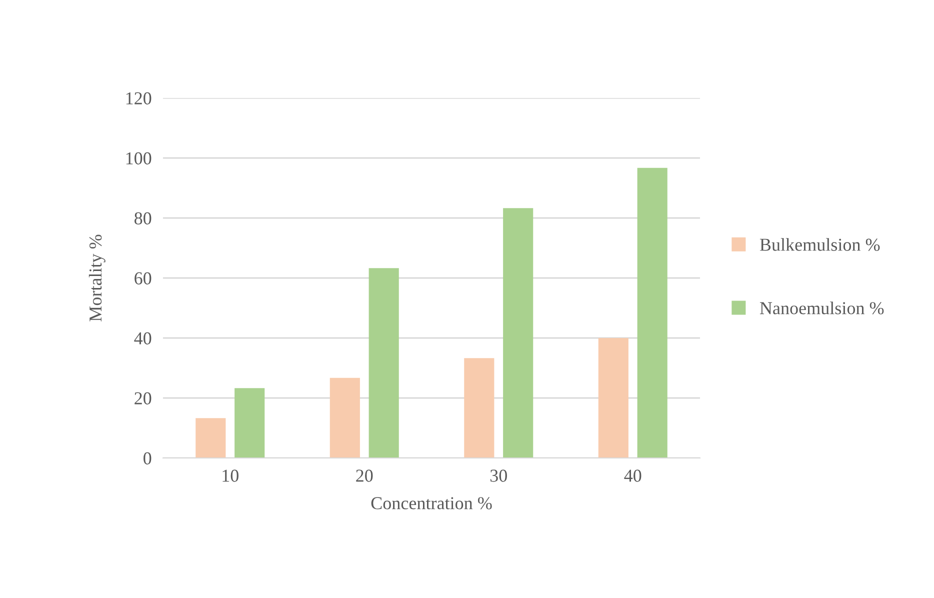  What do you see at coordinates (364, 476) in the screenshot?
I see `x-tick-label: 20` at bounding box center [364, 476].